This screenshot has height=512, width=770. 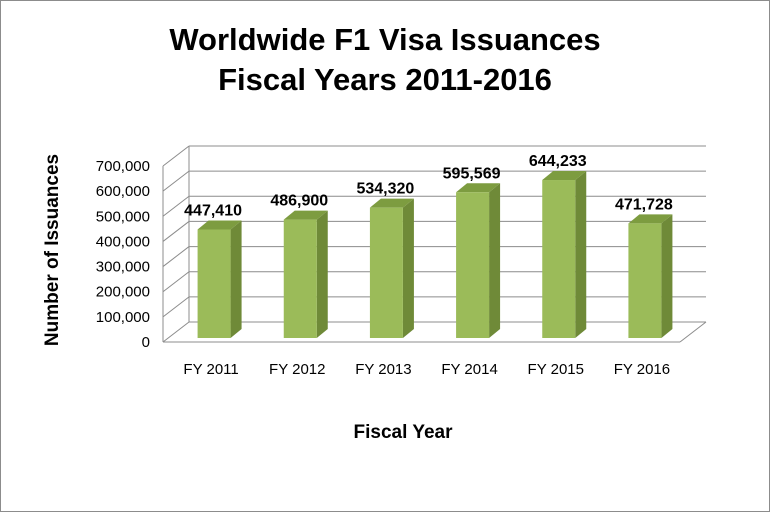 I want to click on data-label: 447,410, so click(x=213, y=211).